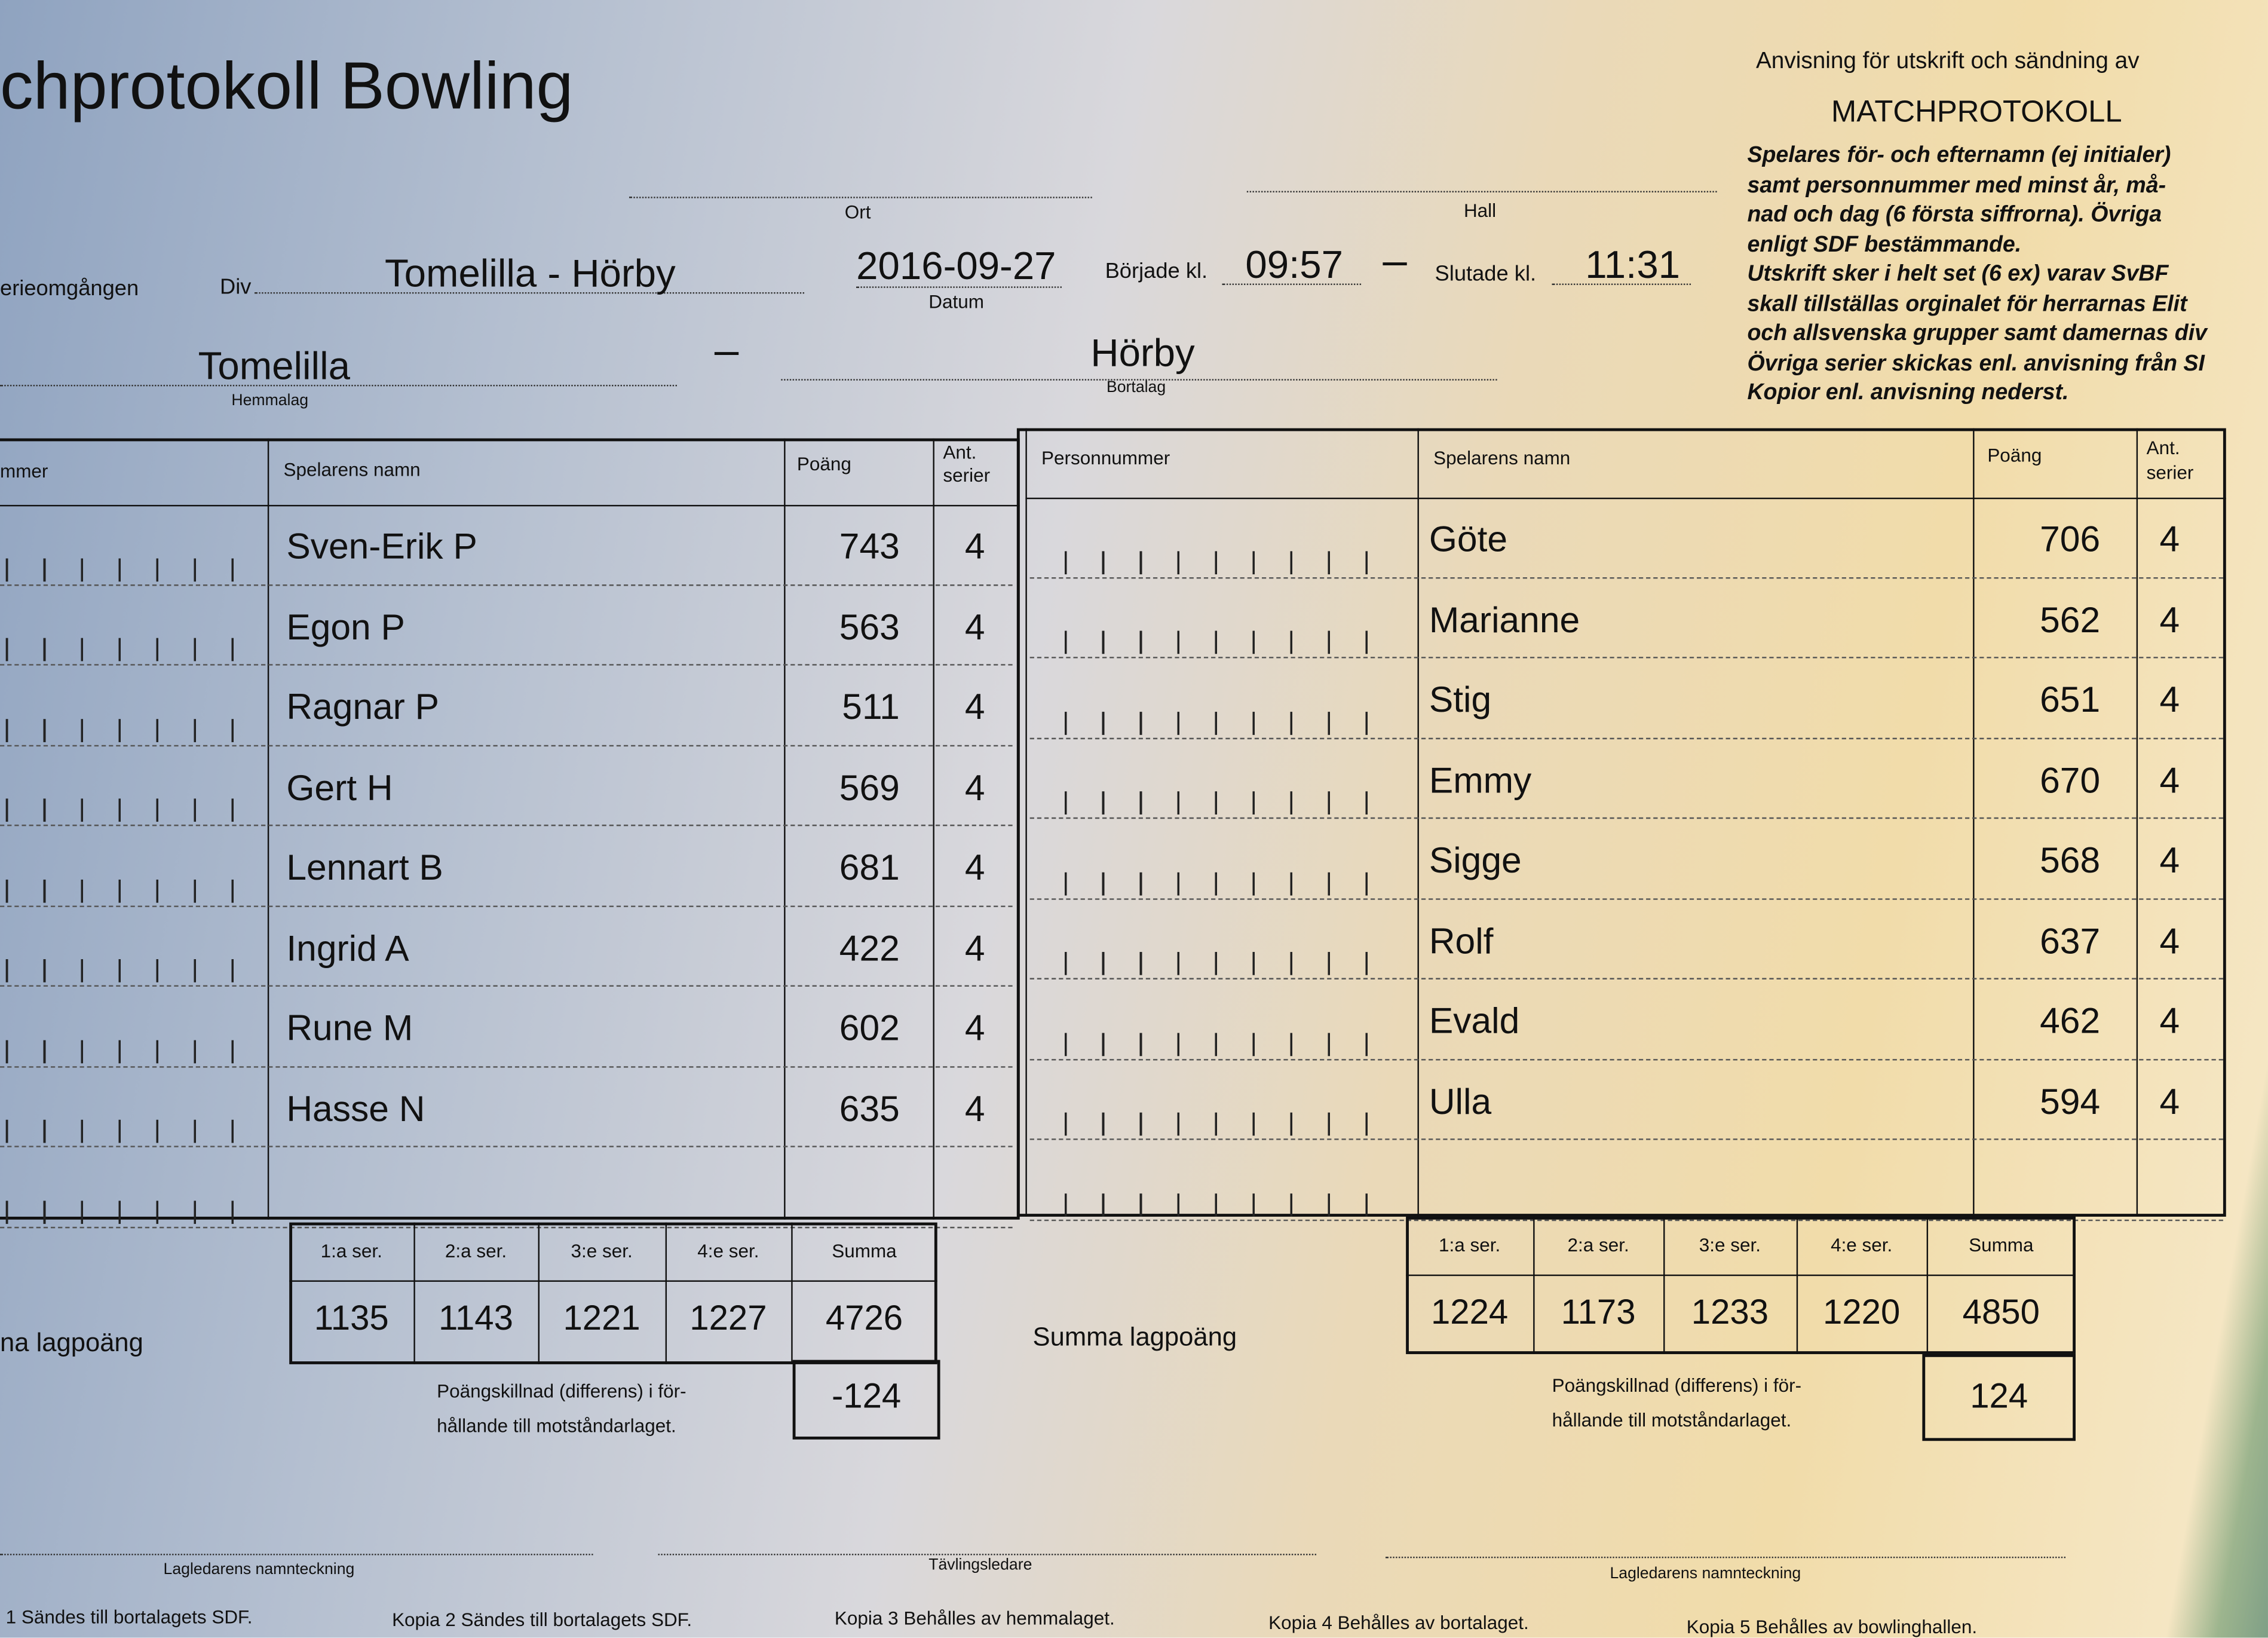 Image resolution: width=2268 pixels, height=1638 pixels. What do you see at coordinates (1395, 261) in the screenshot?
I see `time-dash: –` at bounding box center [1395, 261].